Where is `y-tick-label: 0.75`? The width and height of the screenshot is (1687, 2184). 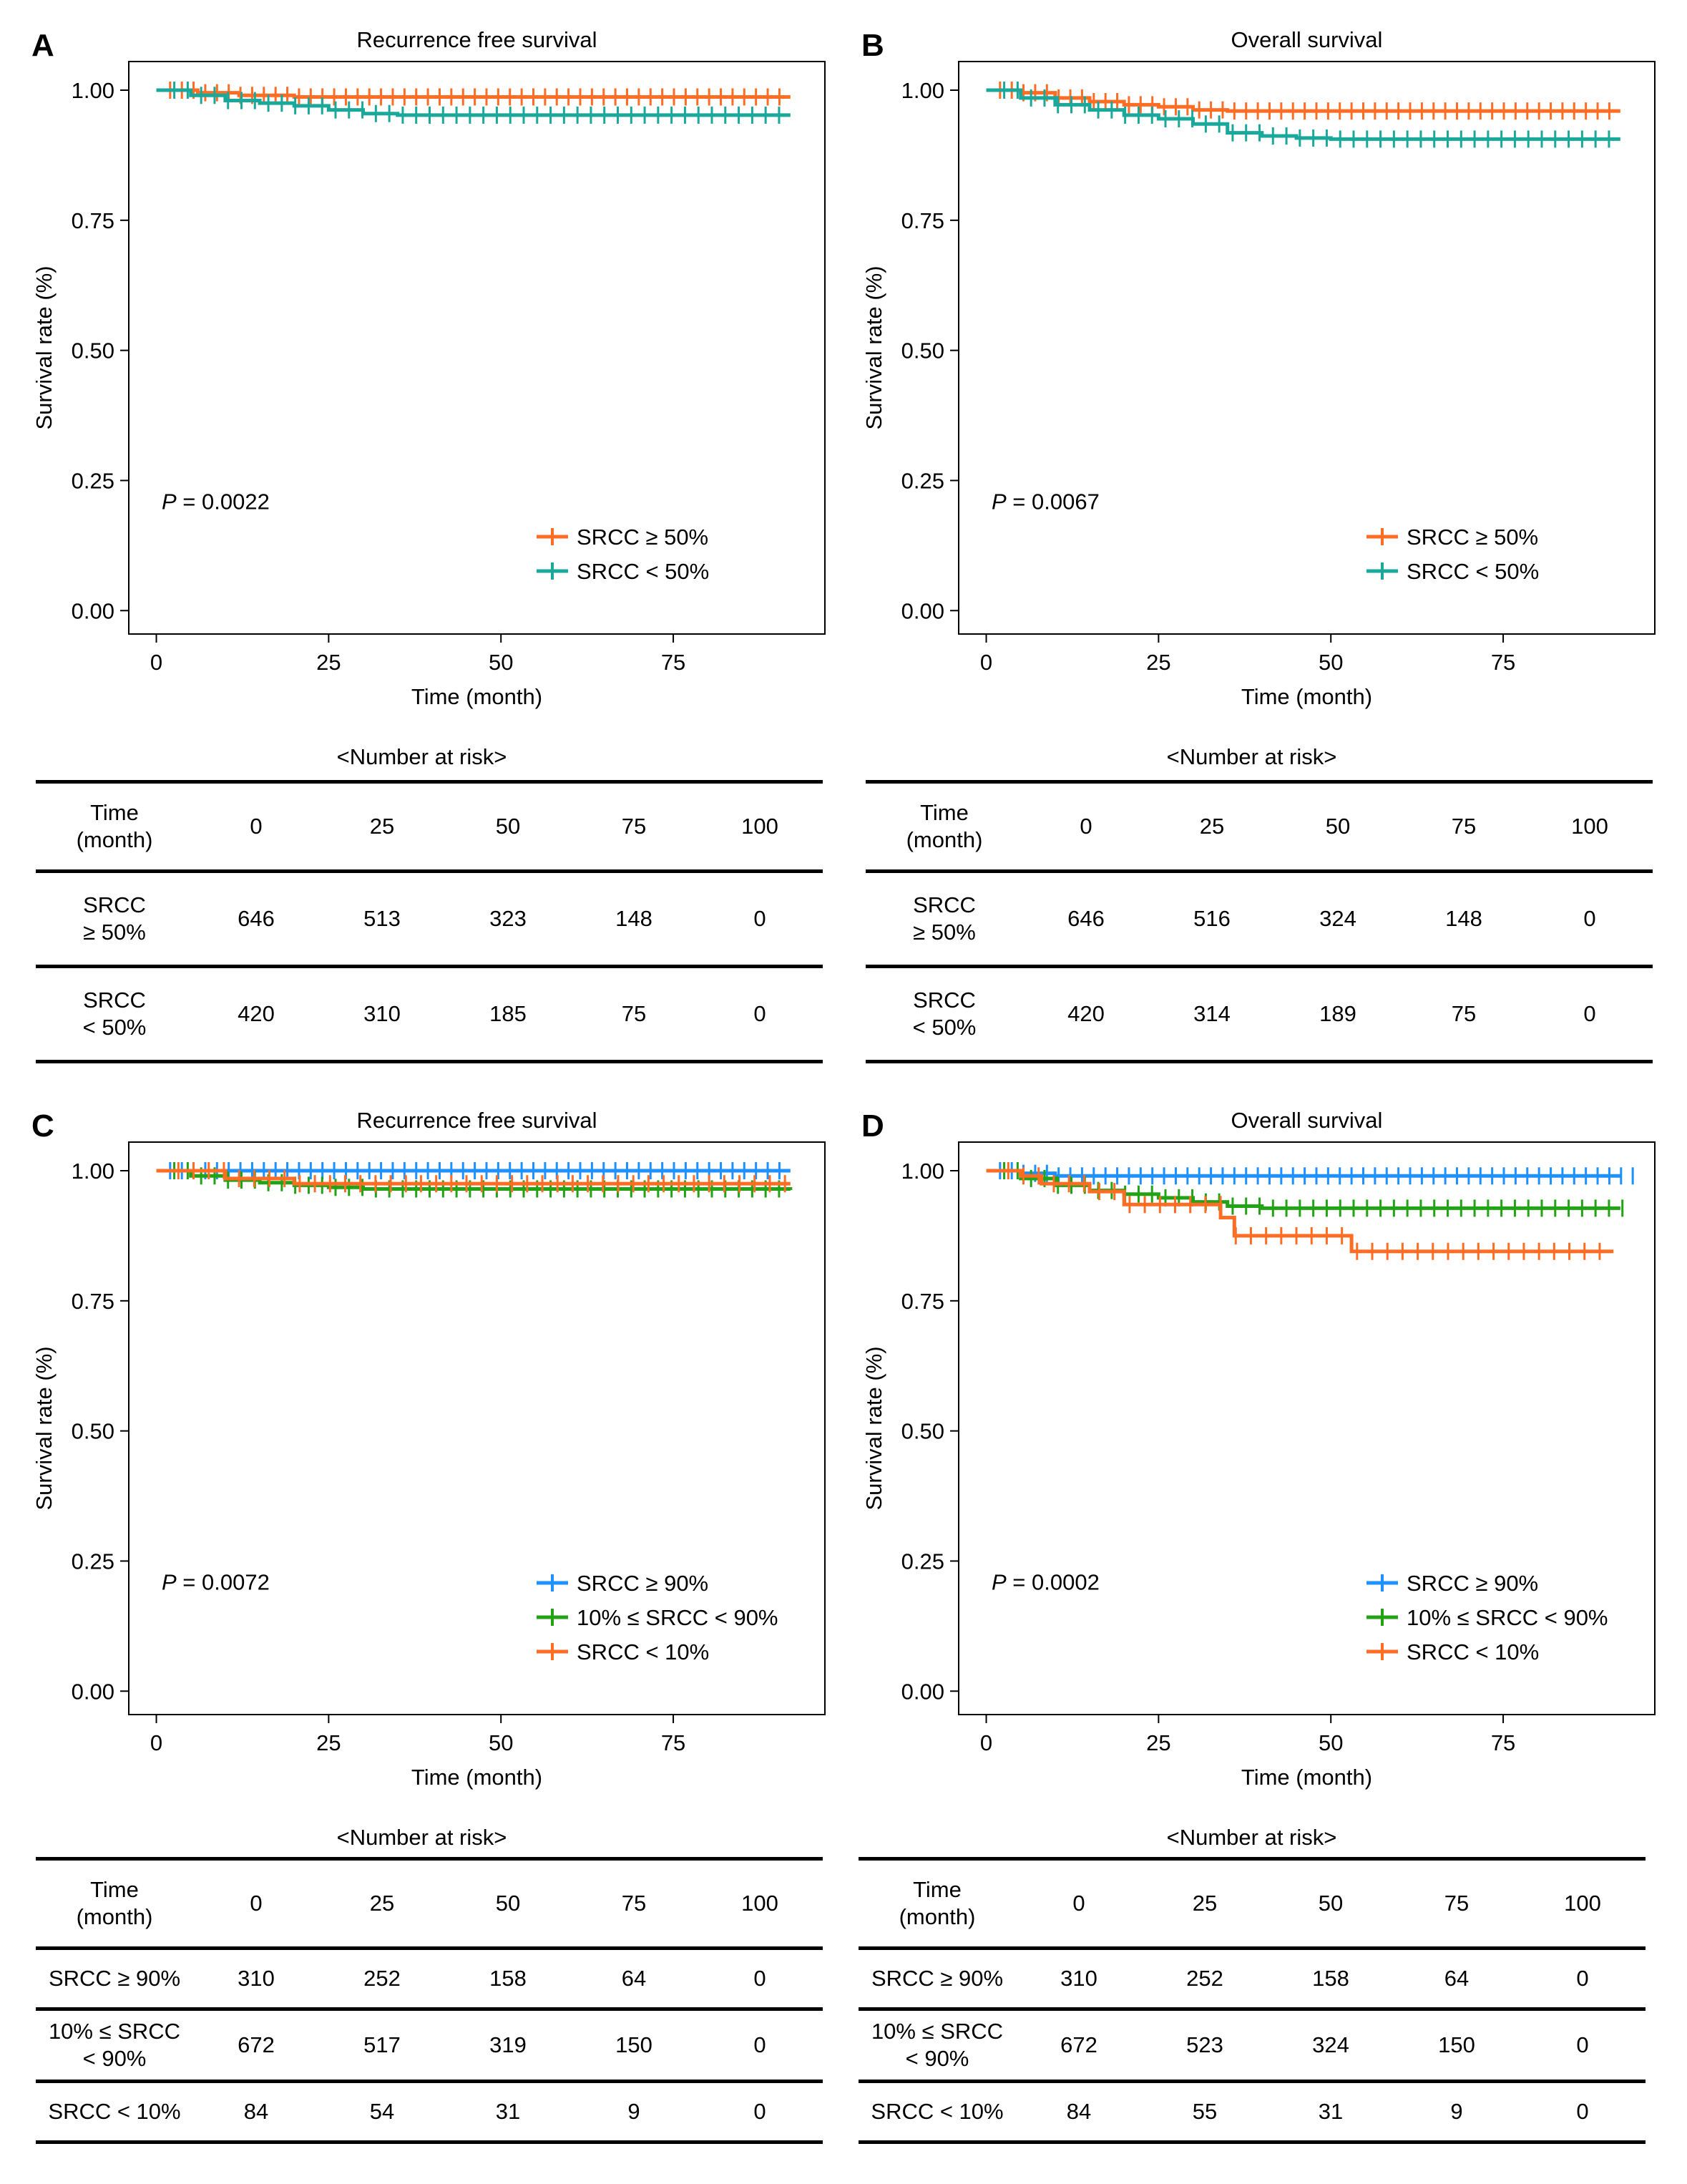 y-tick-label: 0.75 is located at coordinates (93, 220).